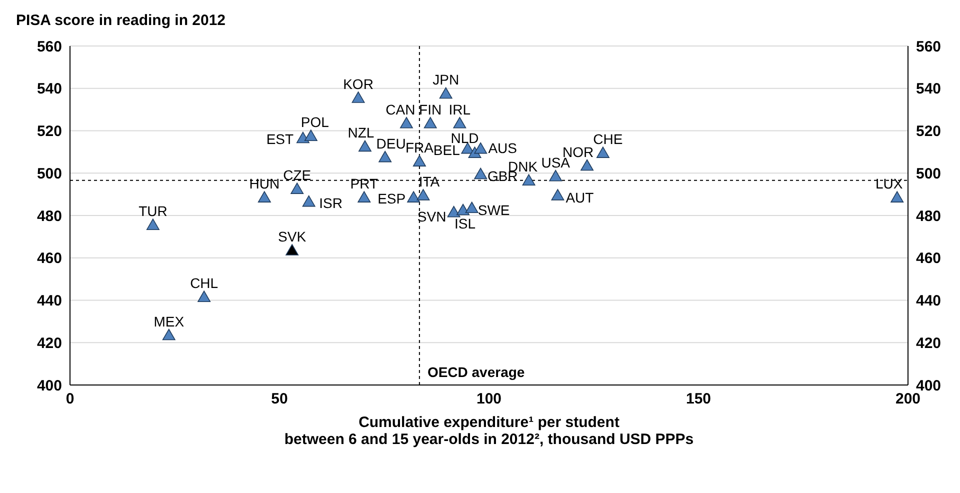 This screenshot has height=493, width=960. Describe the element at coordinates (49, 47) in the screenshot. I see `y-tick-label: 560` at that location.